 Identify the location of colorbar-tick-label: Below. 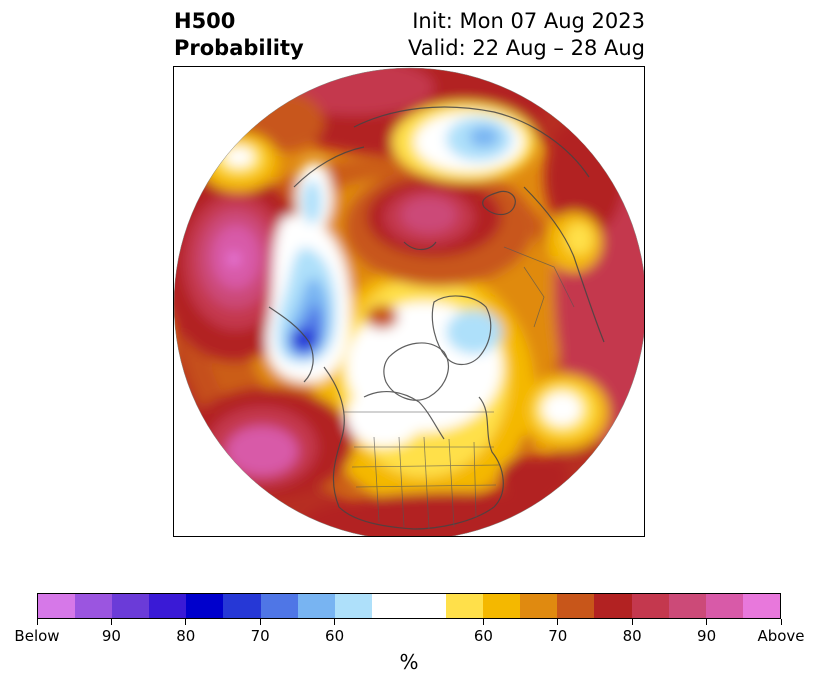
(37, 636).